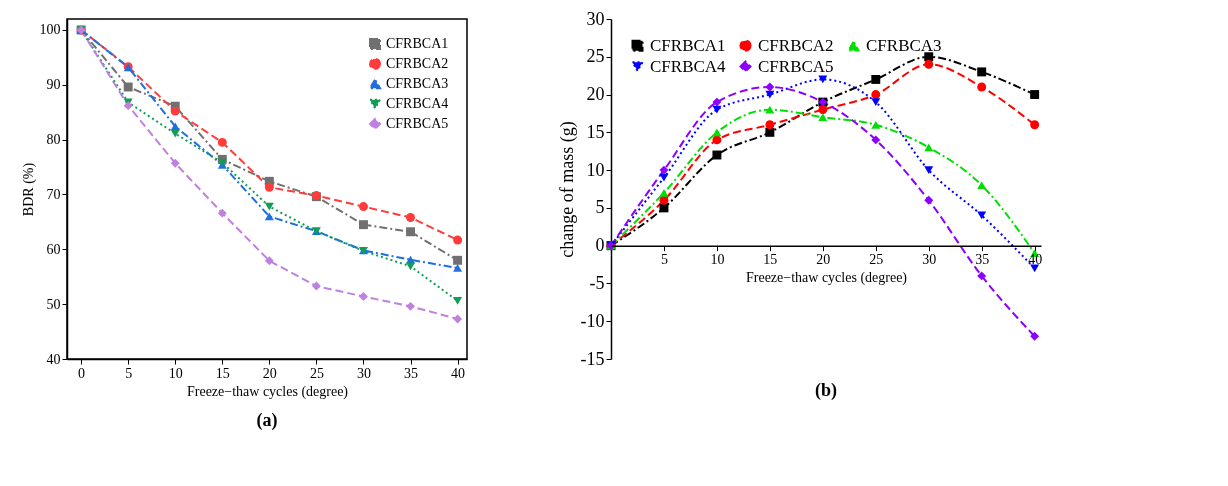 The width and height of the screenshot is (1228, 486). Describe the element at coordinates (53, 194) in the screenshot. I see `y-tick-label: 70` at that location.